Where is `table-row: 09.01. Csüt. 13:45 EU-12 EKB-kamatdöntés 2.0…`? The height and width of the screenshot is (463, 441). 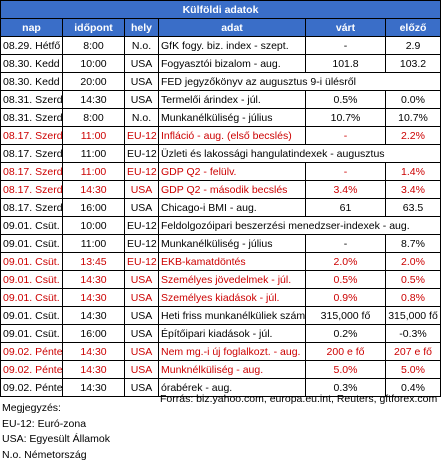
table-row: 09.01. Csüt. 13:45 EU-12 EKB-kamatdöntés 2.0… is located at coordinates (220, 261).